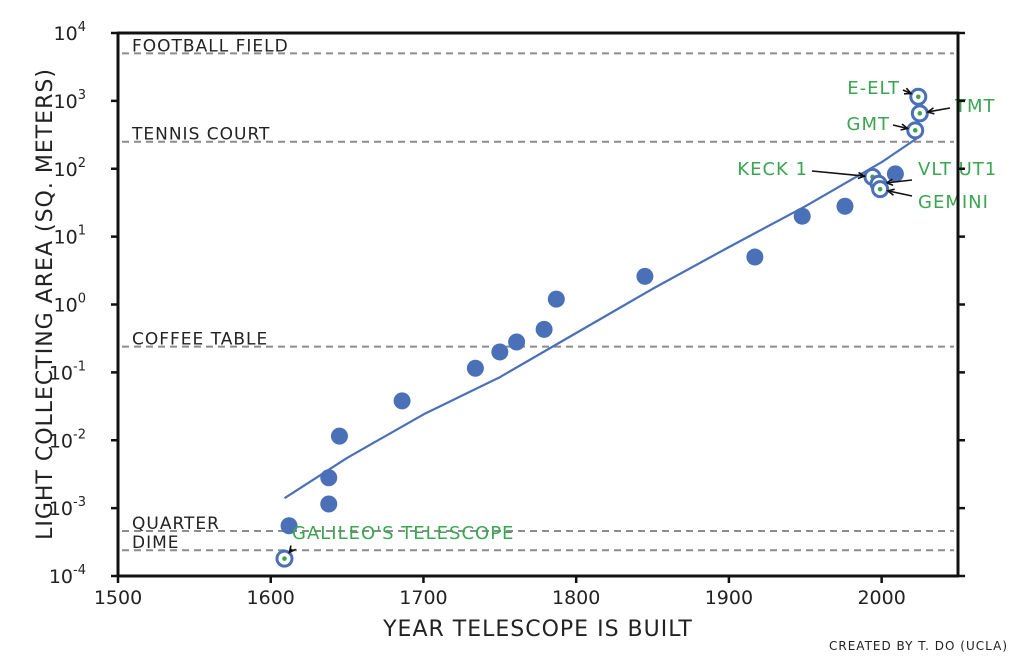 This screenshot has height=659, width=1024. I want to click on y-tick-exponent: -4, so click(79, 570).